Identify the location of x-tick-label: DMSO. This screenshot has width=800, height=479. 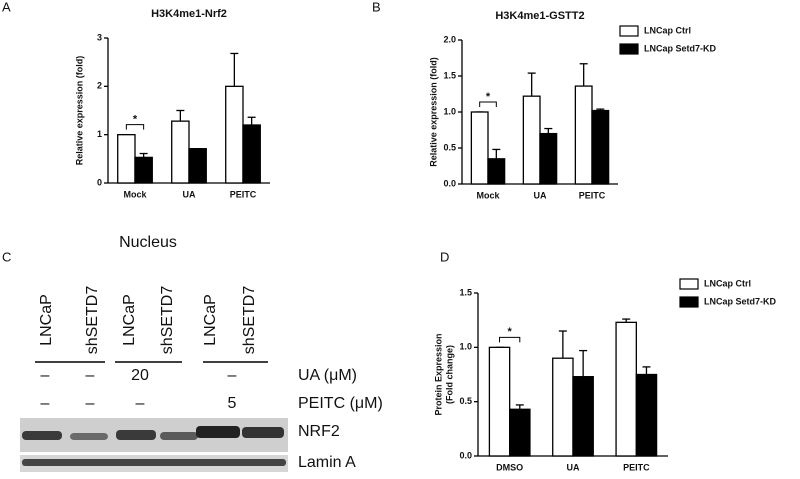
(509, 467).